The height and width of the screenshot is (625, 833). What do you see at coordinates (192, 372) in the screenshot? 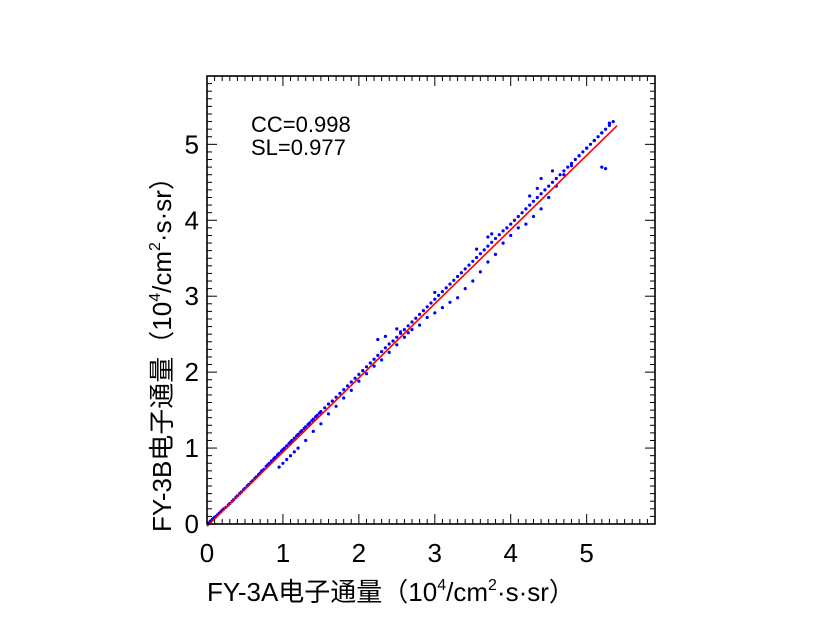
I see `y-tick-label: 2` at bounding box center [192, 372].